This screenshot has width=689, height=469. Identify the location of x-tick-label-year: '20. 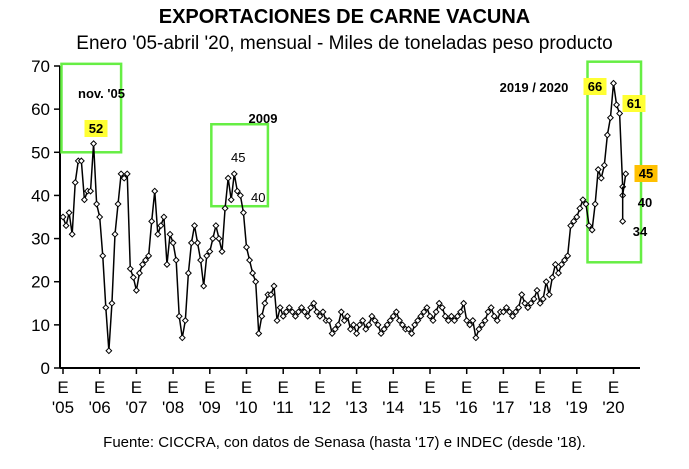
(613, 407).